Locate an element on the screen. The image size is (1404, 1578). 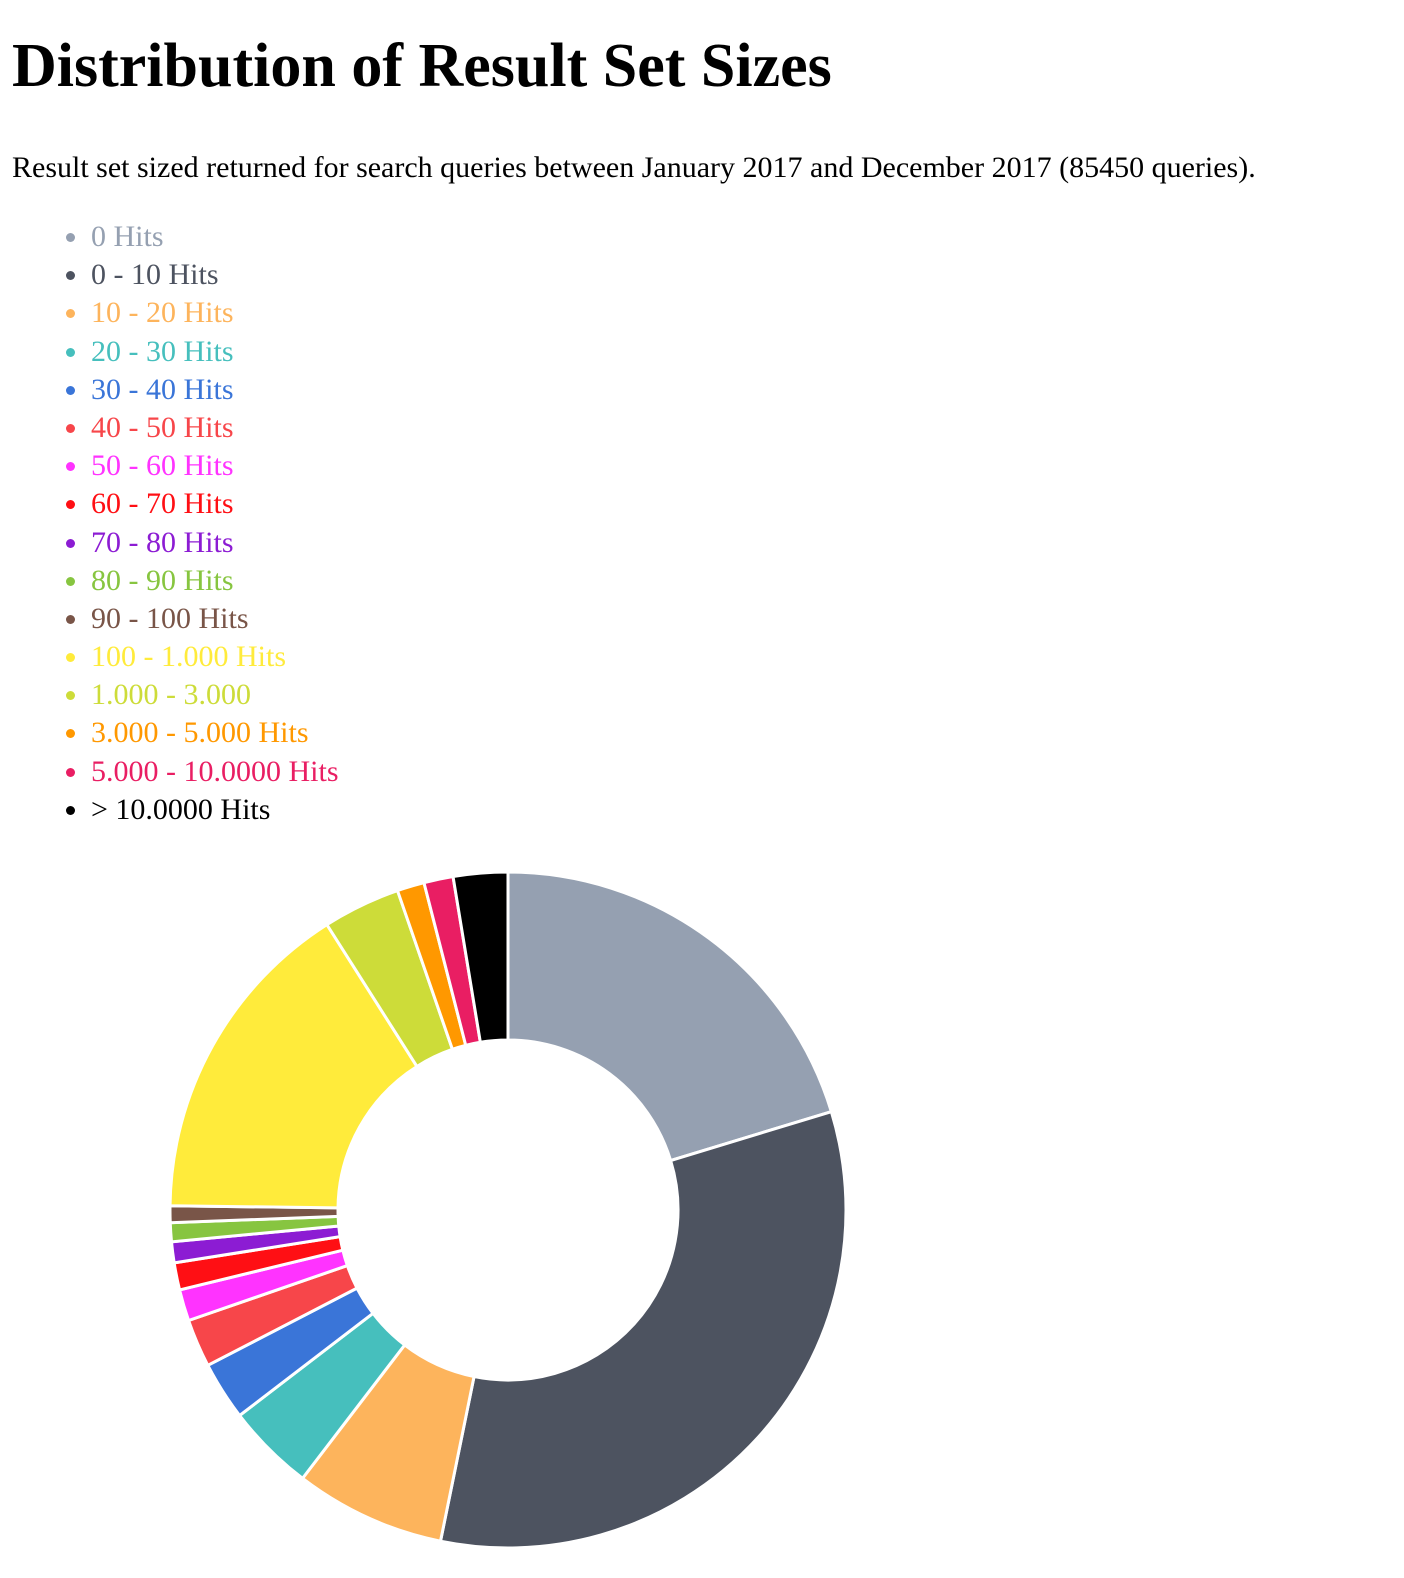
legend-item: 30 - 40 Hits is located at coordinates (199, 390).